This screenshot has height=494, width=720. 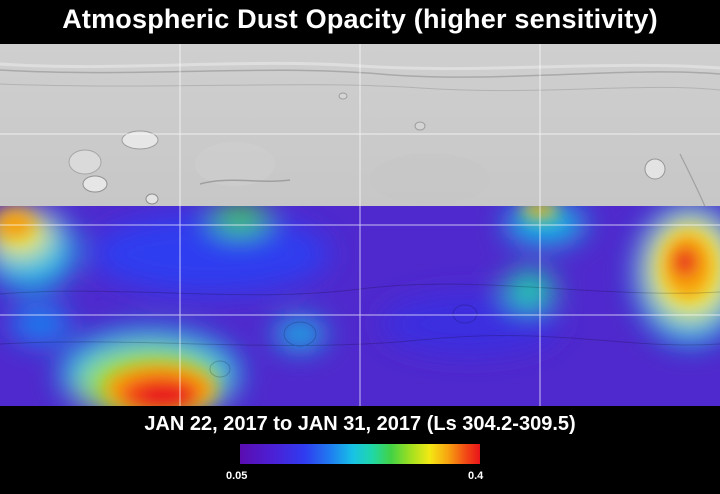 What do you see at coordinates (237, 476) in the screenshot?
I see `colorbar-min-label: 0.05` at bounding box center [237, 476].